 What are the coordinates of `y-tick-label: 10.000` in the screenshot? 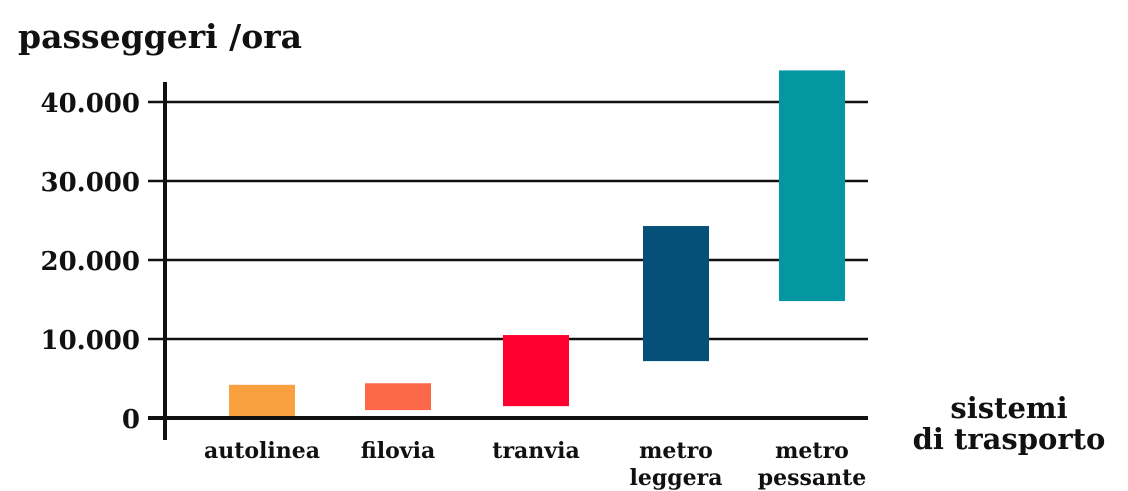 It's located at (90, 341).